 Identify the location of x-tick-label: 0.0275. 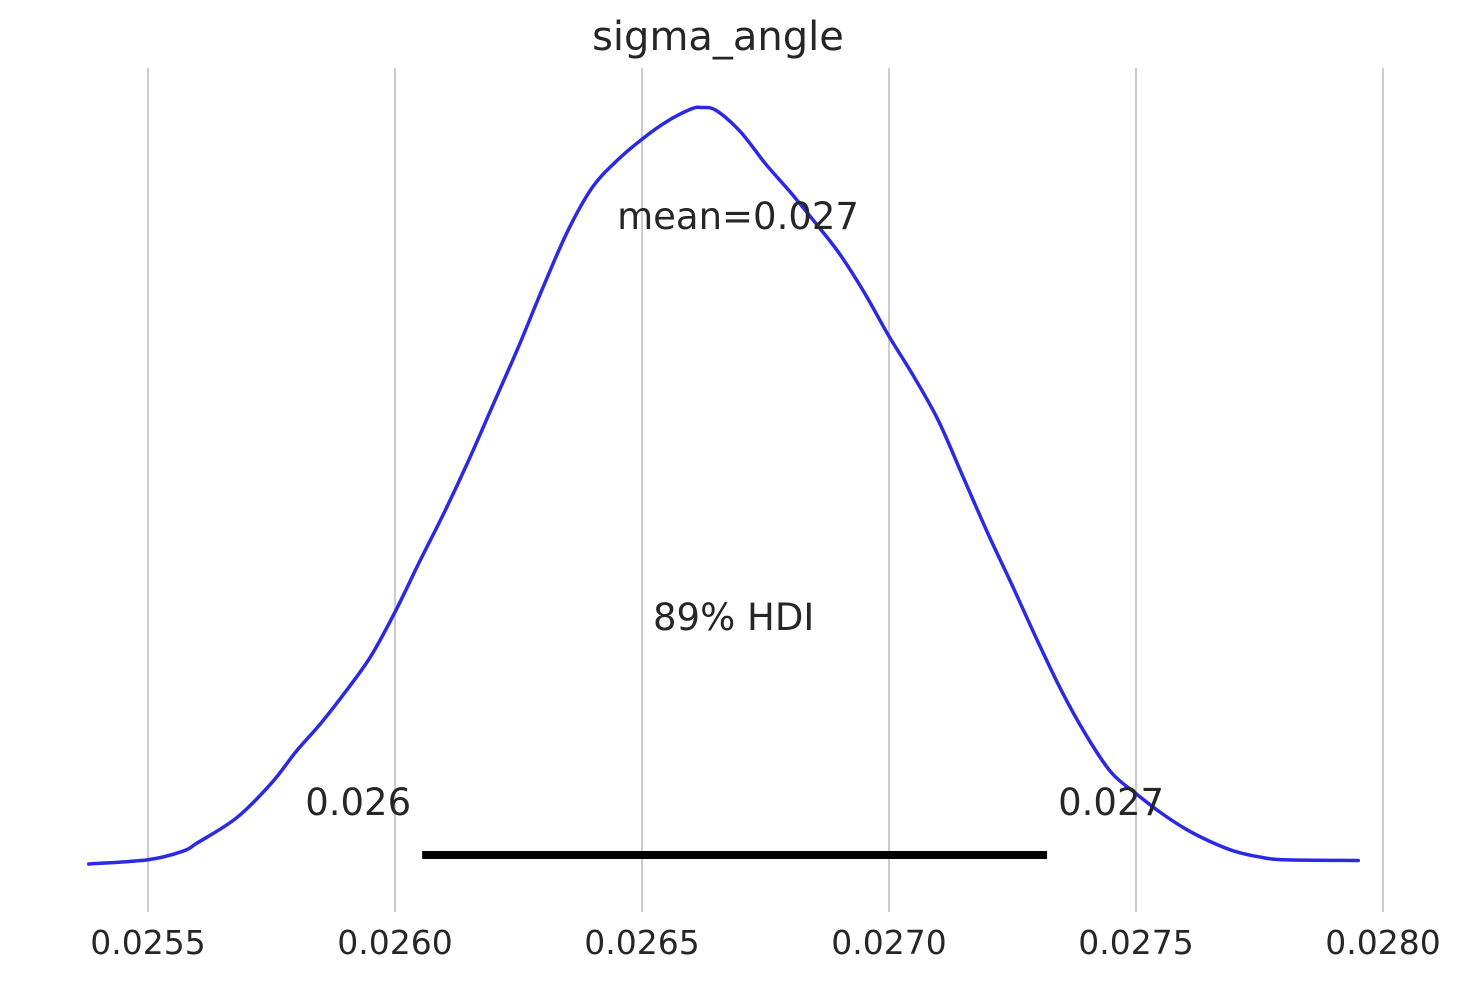
(1135, 942).